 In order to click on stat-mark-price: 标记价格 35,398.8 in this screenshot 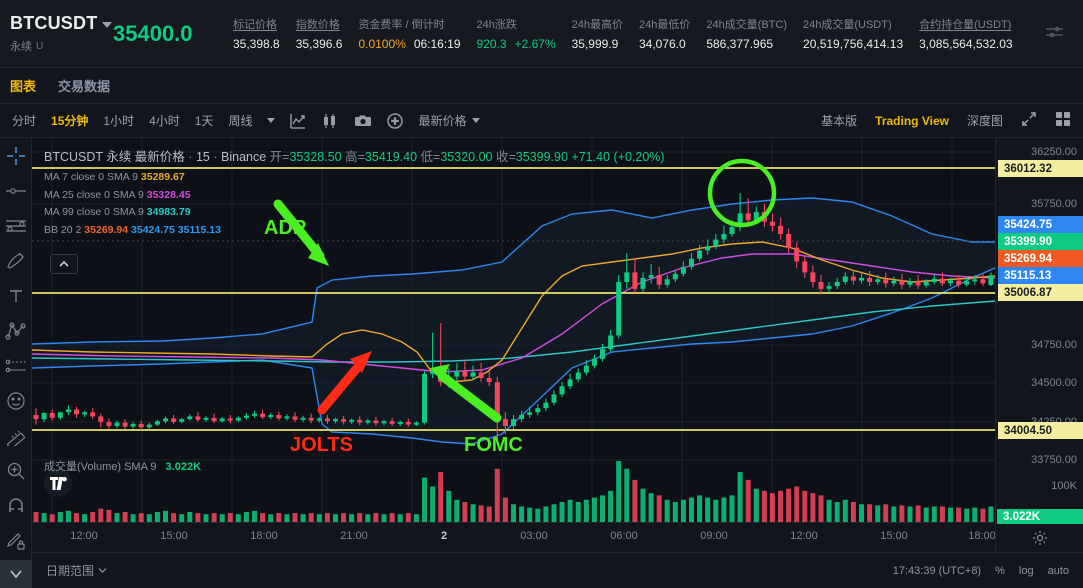, I will do `click(264, 33)`.